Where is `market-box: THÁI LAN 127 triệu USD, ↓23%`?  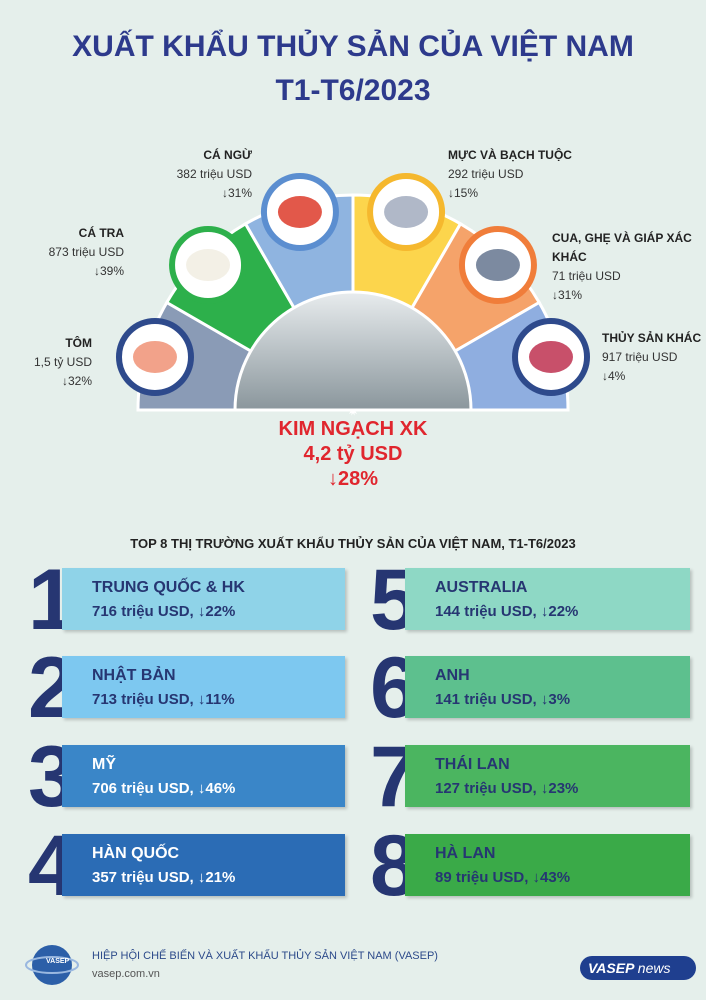 market-box: THÁI LAN 127 triệu USD, ↓23% is located at coordinates (547, 776).